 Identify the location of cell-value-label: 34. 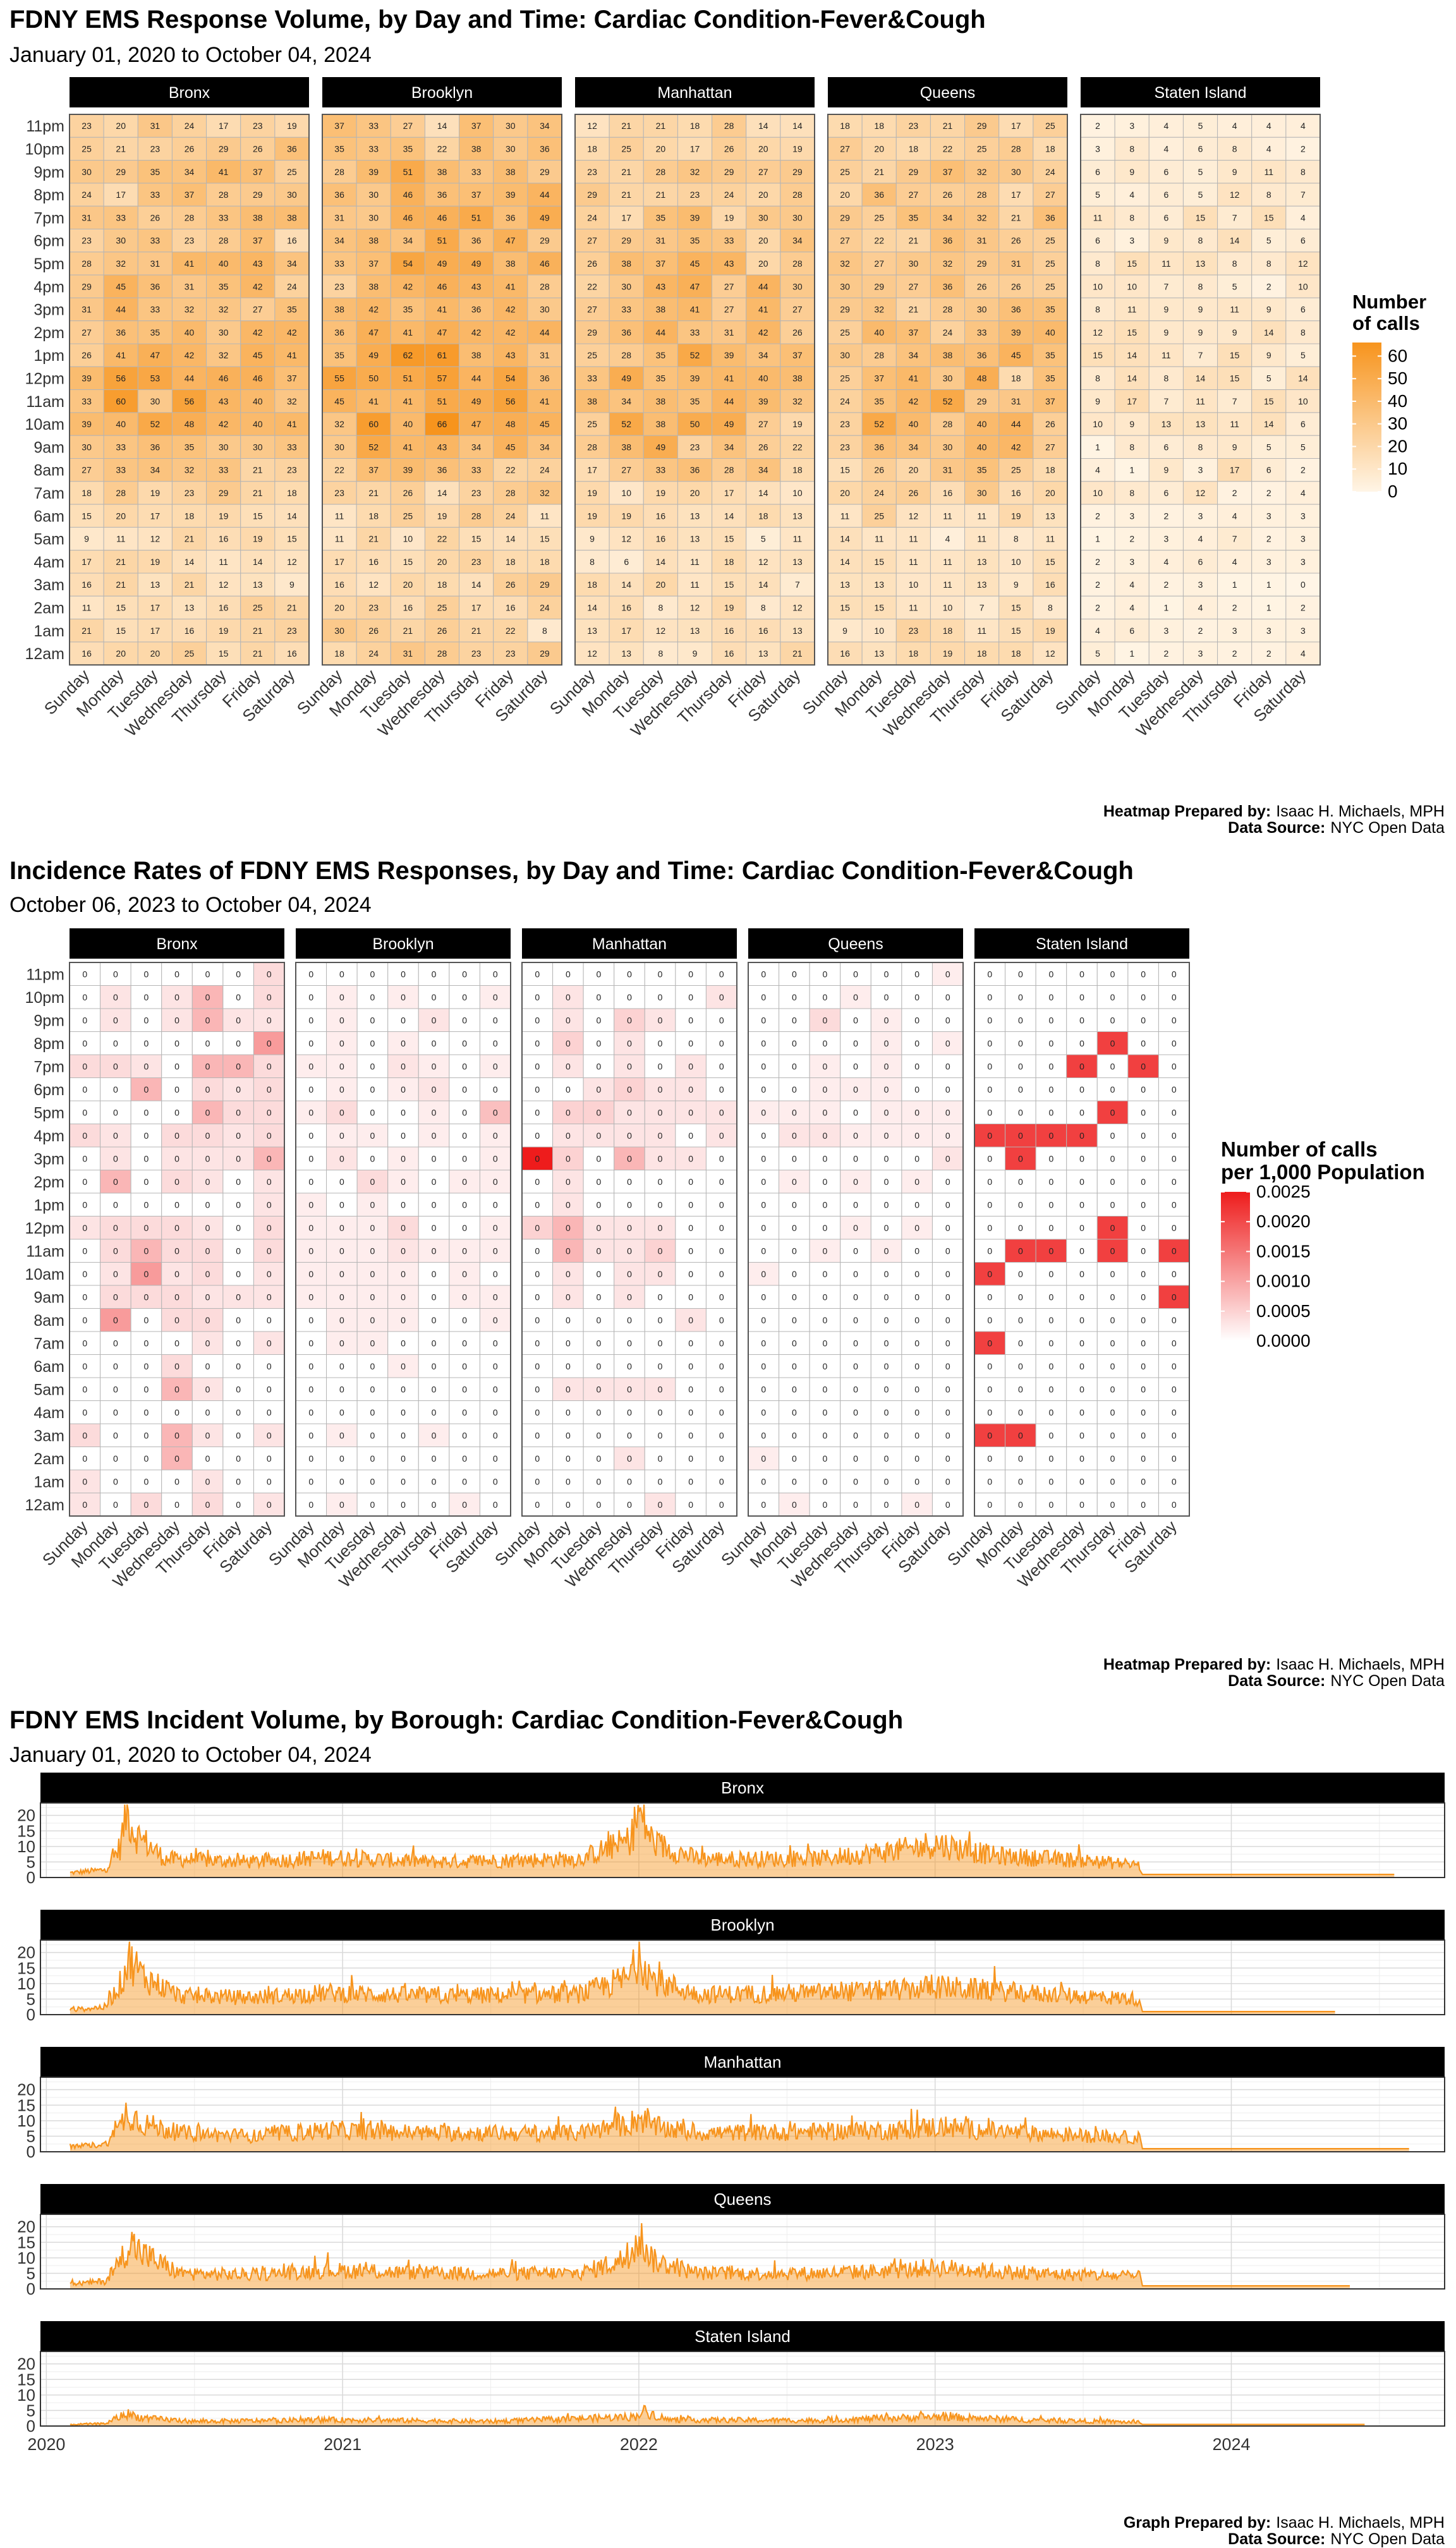
(476, 447).